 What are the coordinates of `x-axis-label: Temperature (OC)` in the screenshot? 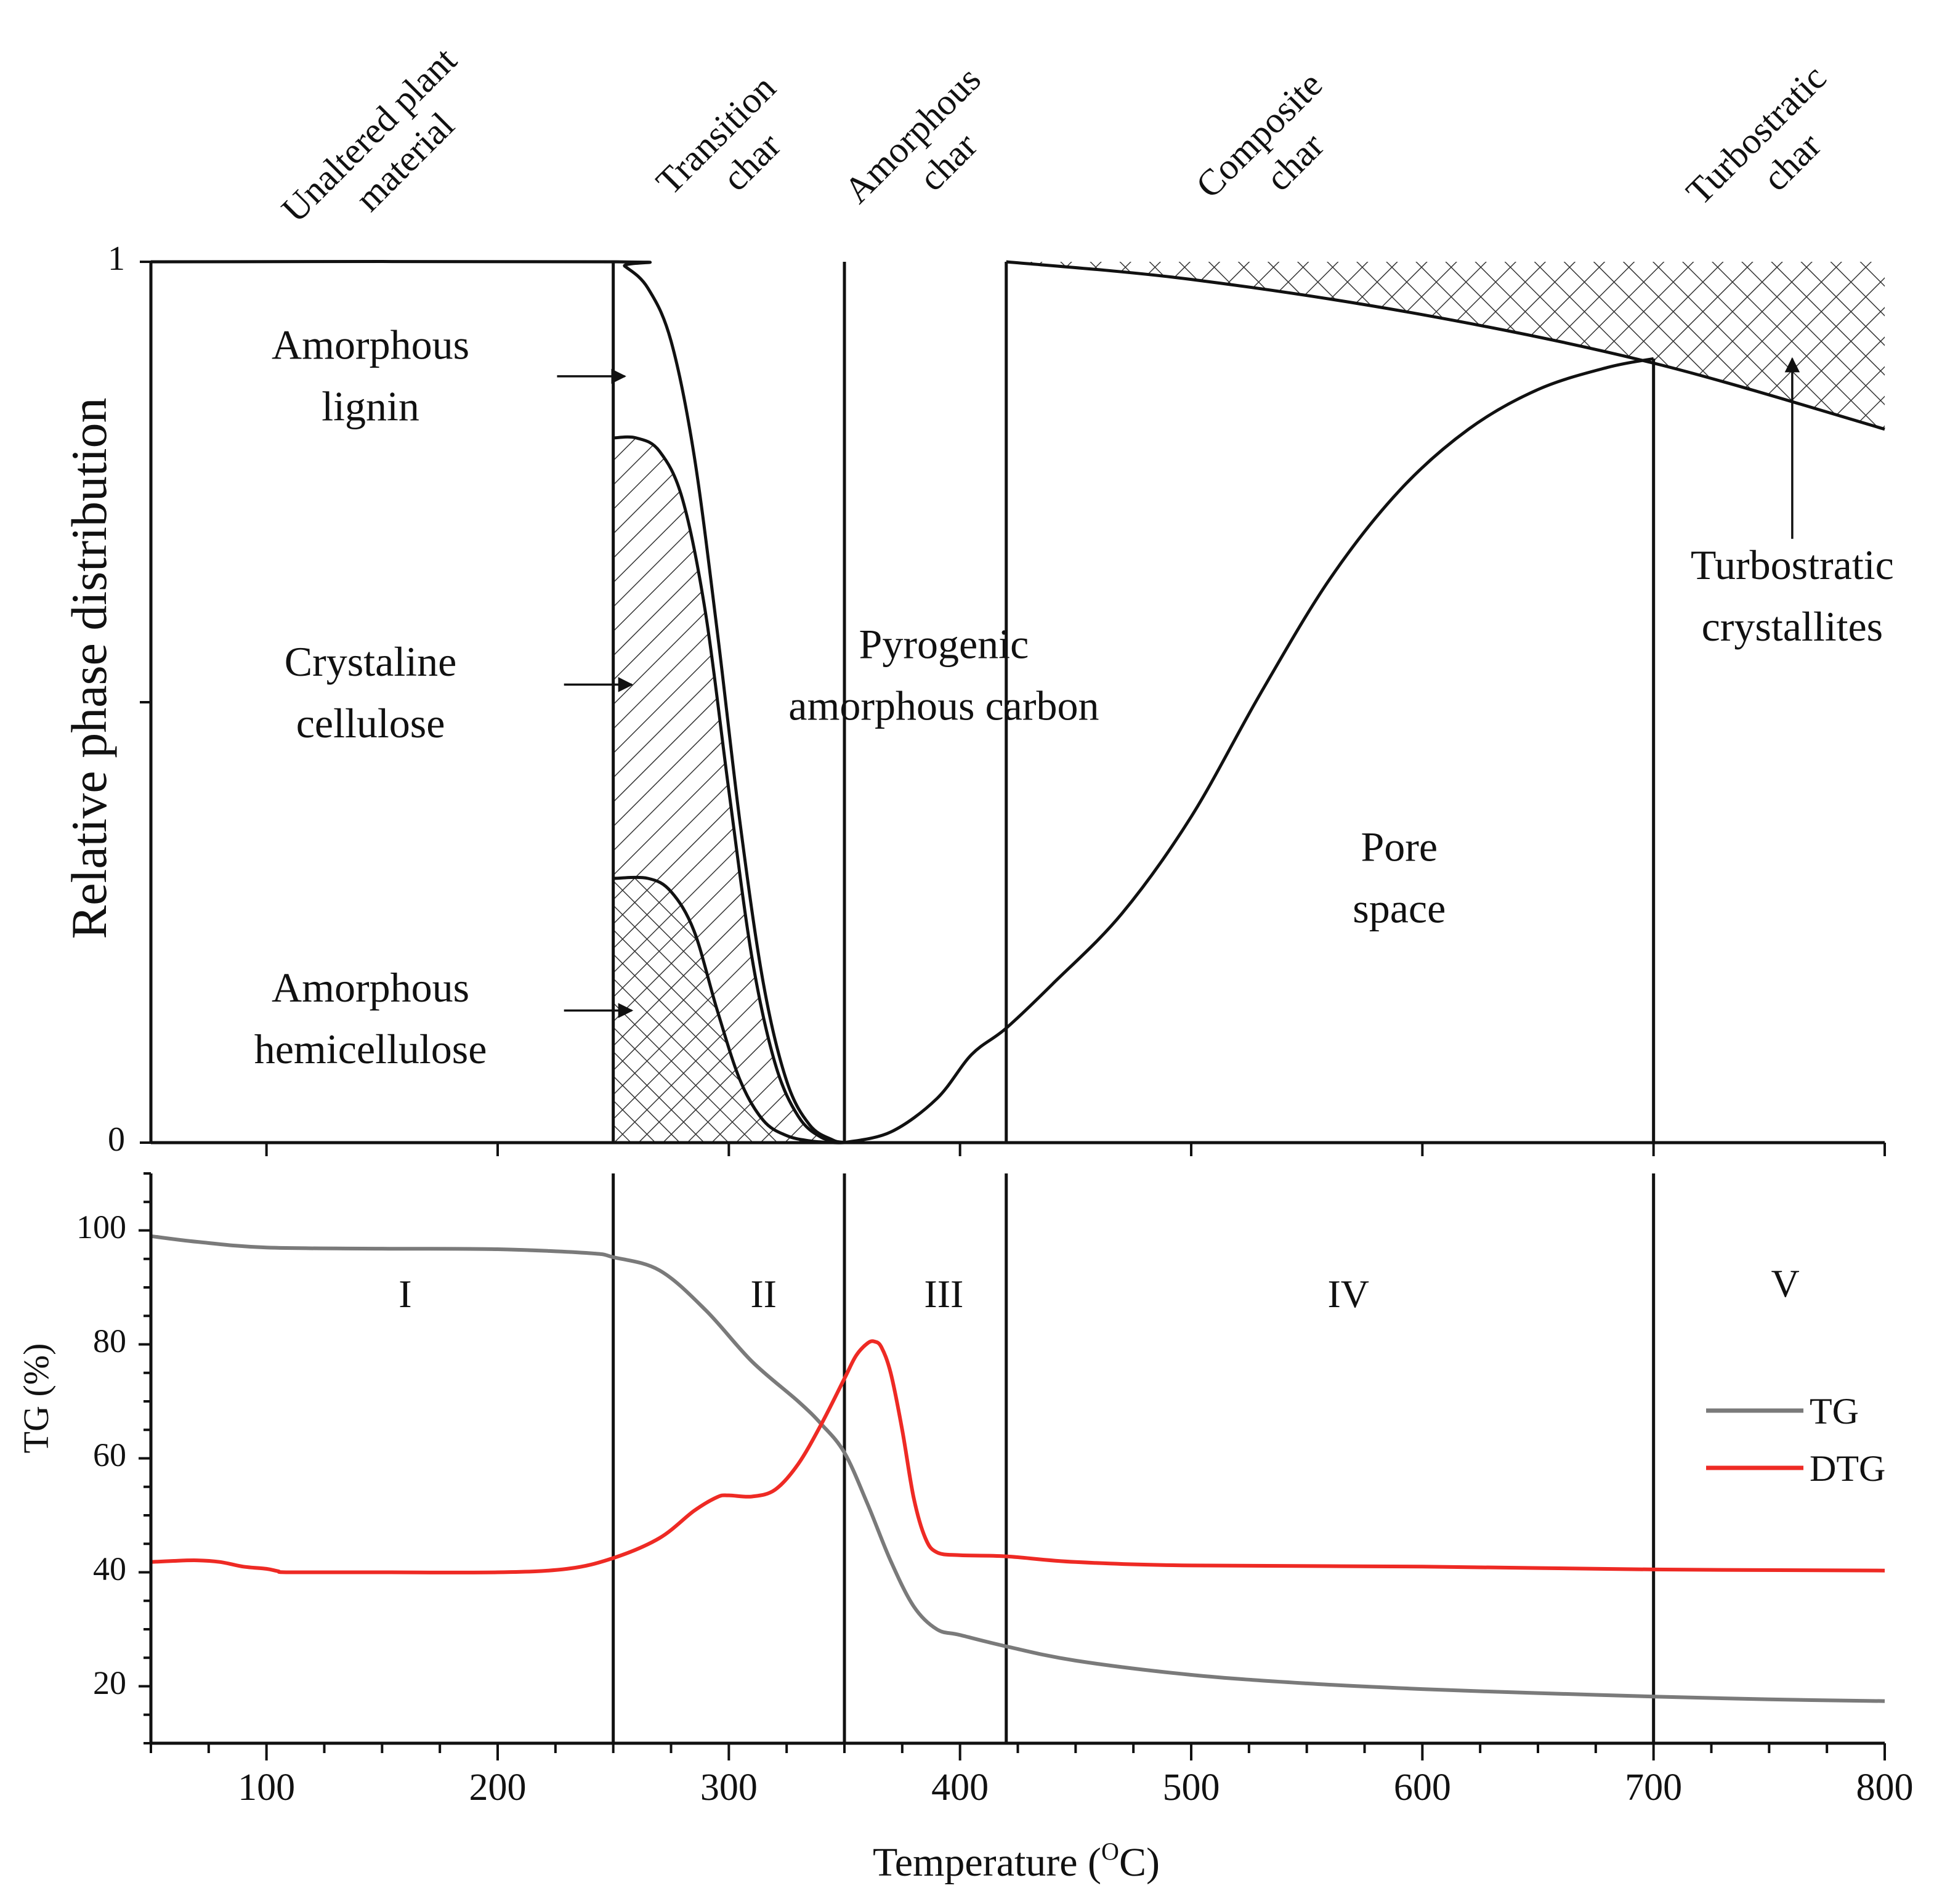 It's located at (1016, 1861).